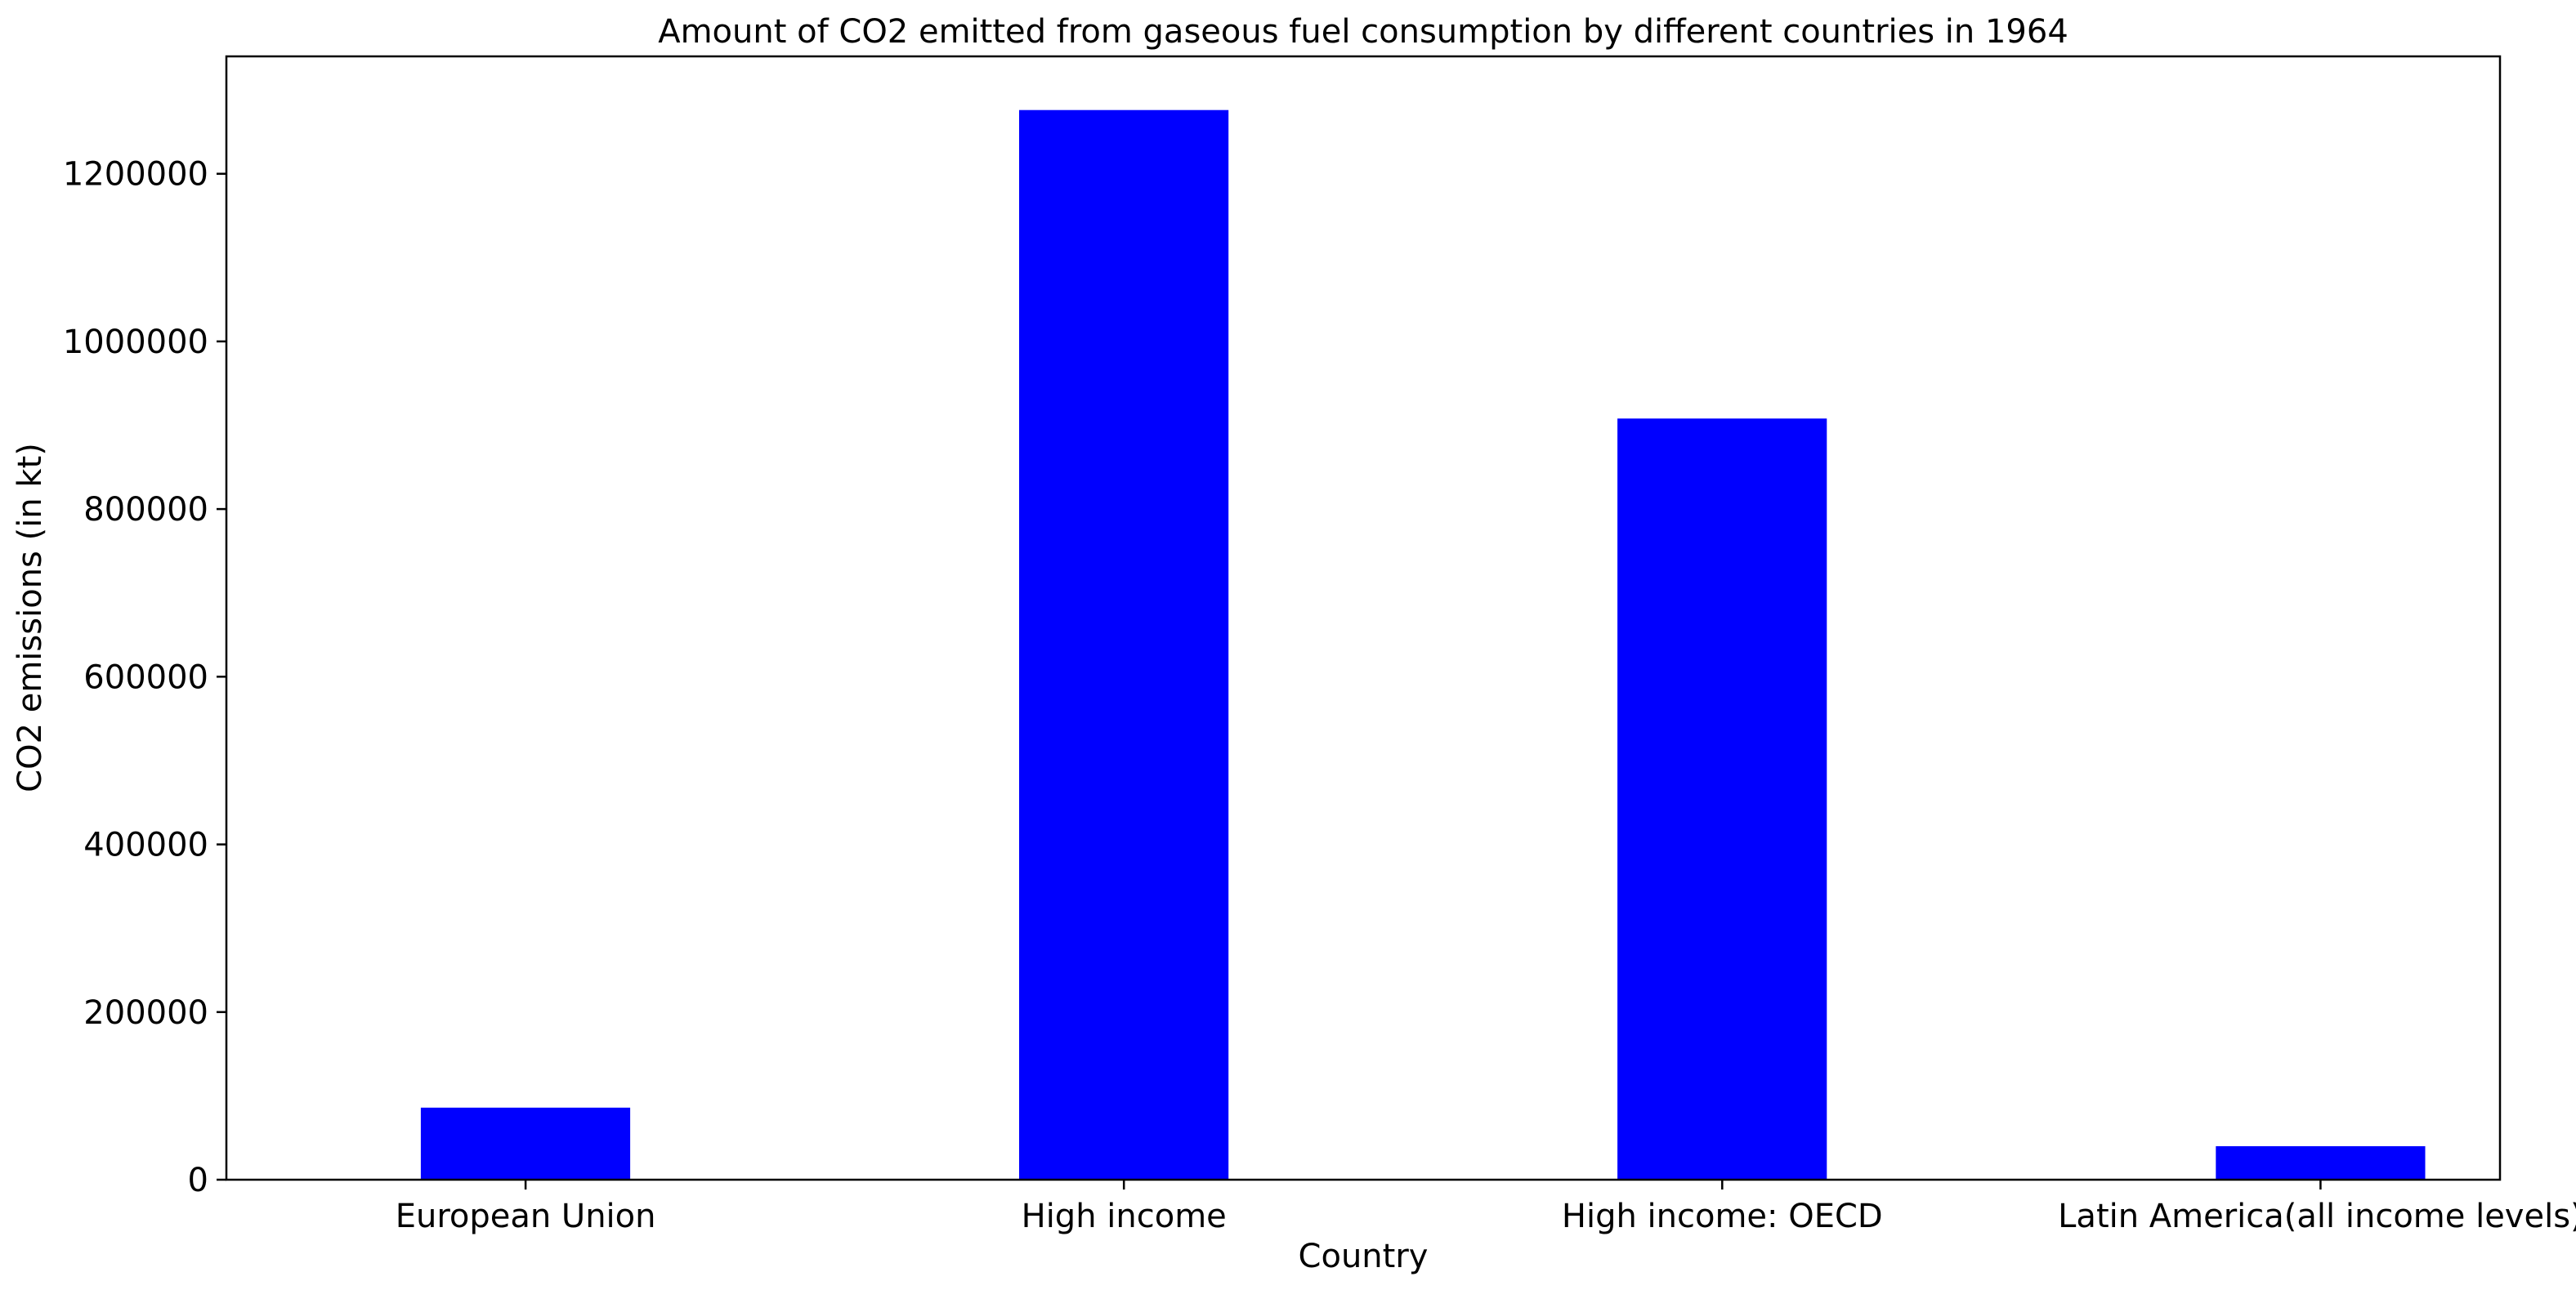  What do you see at coordinates (145, 510) in the screenshot?
I see `y-tick-label-4: 800000` at bounding box center [145, 510].